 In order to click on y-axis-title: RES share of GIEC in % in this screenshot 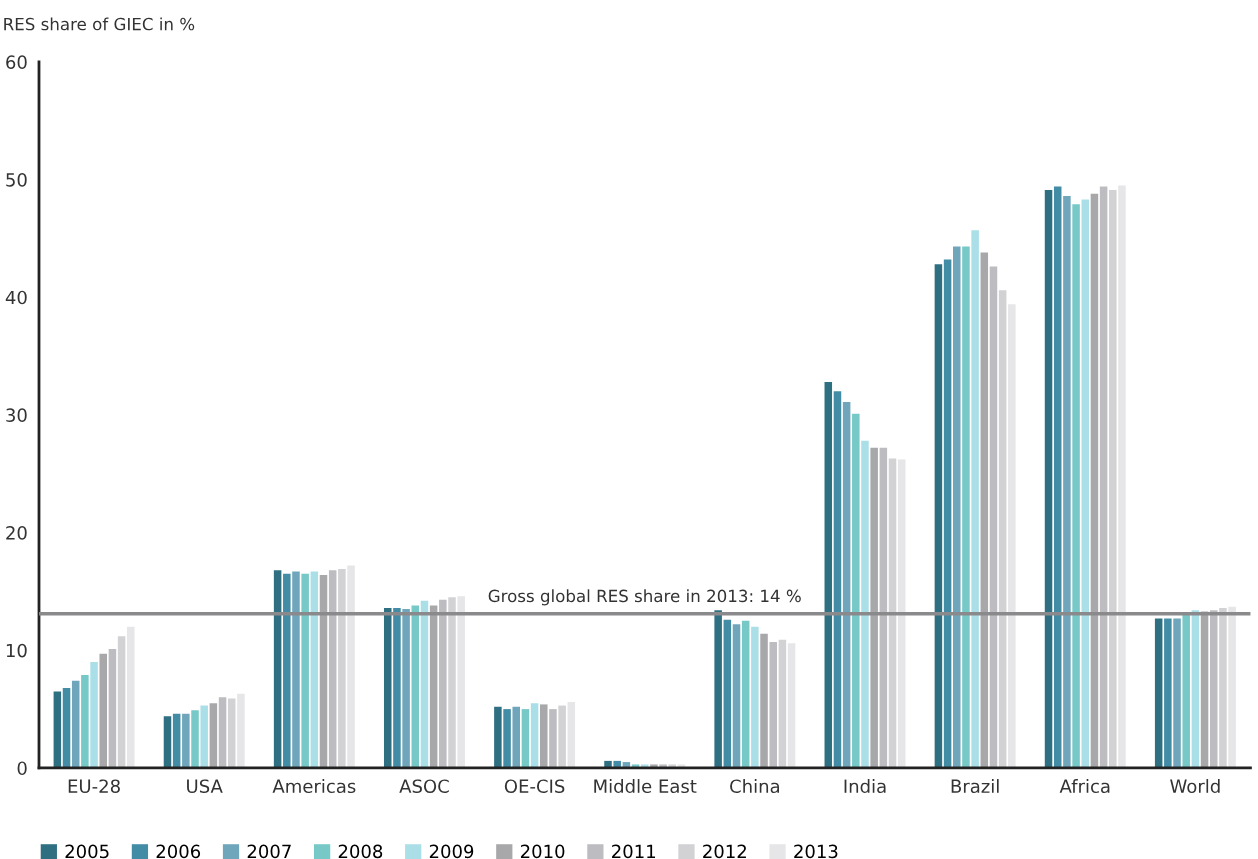, I will do `click(99, 24)`.